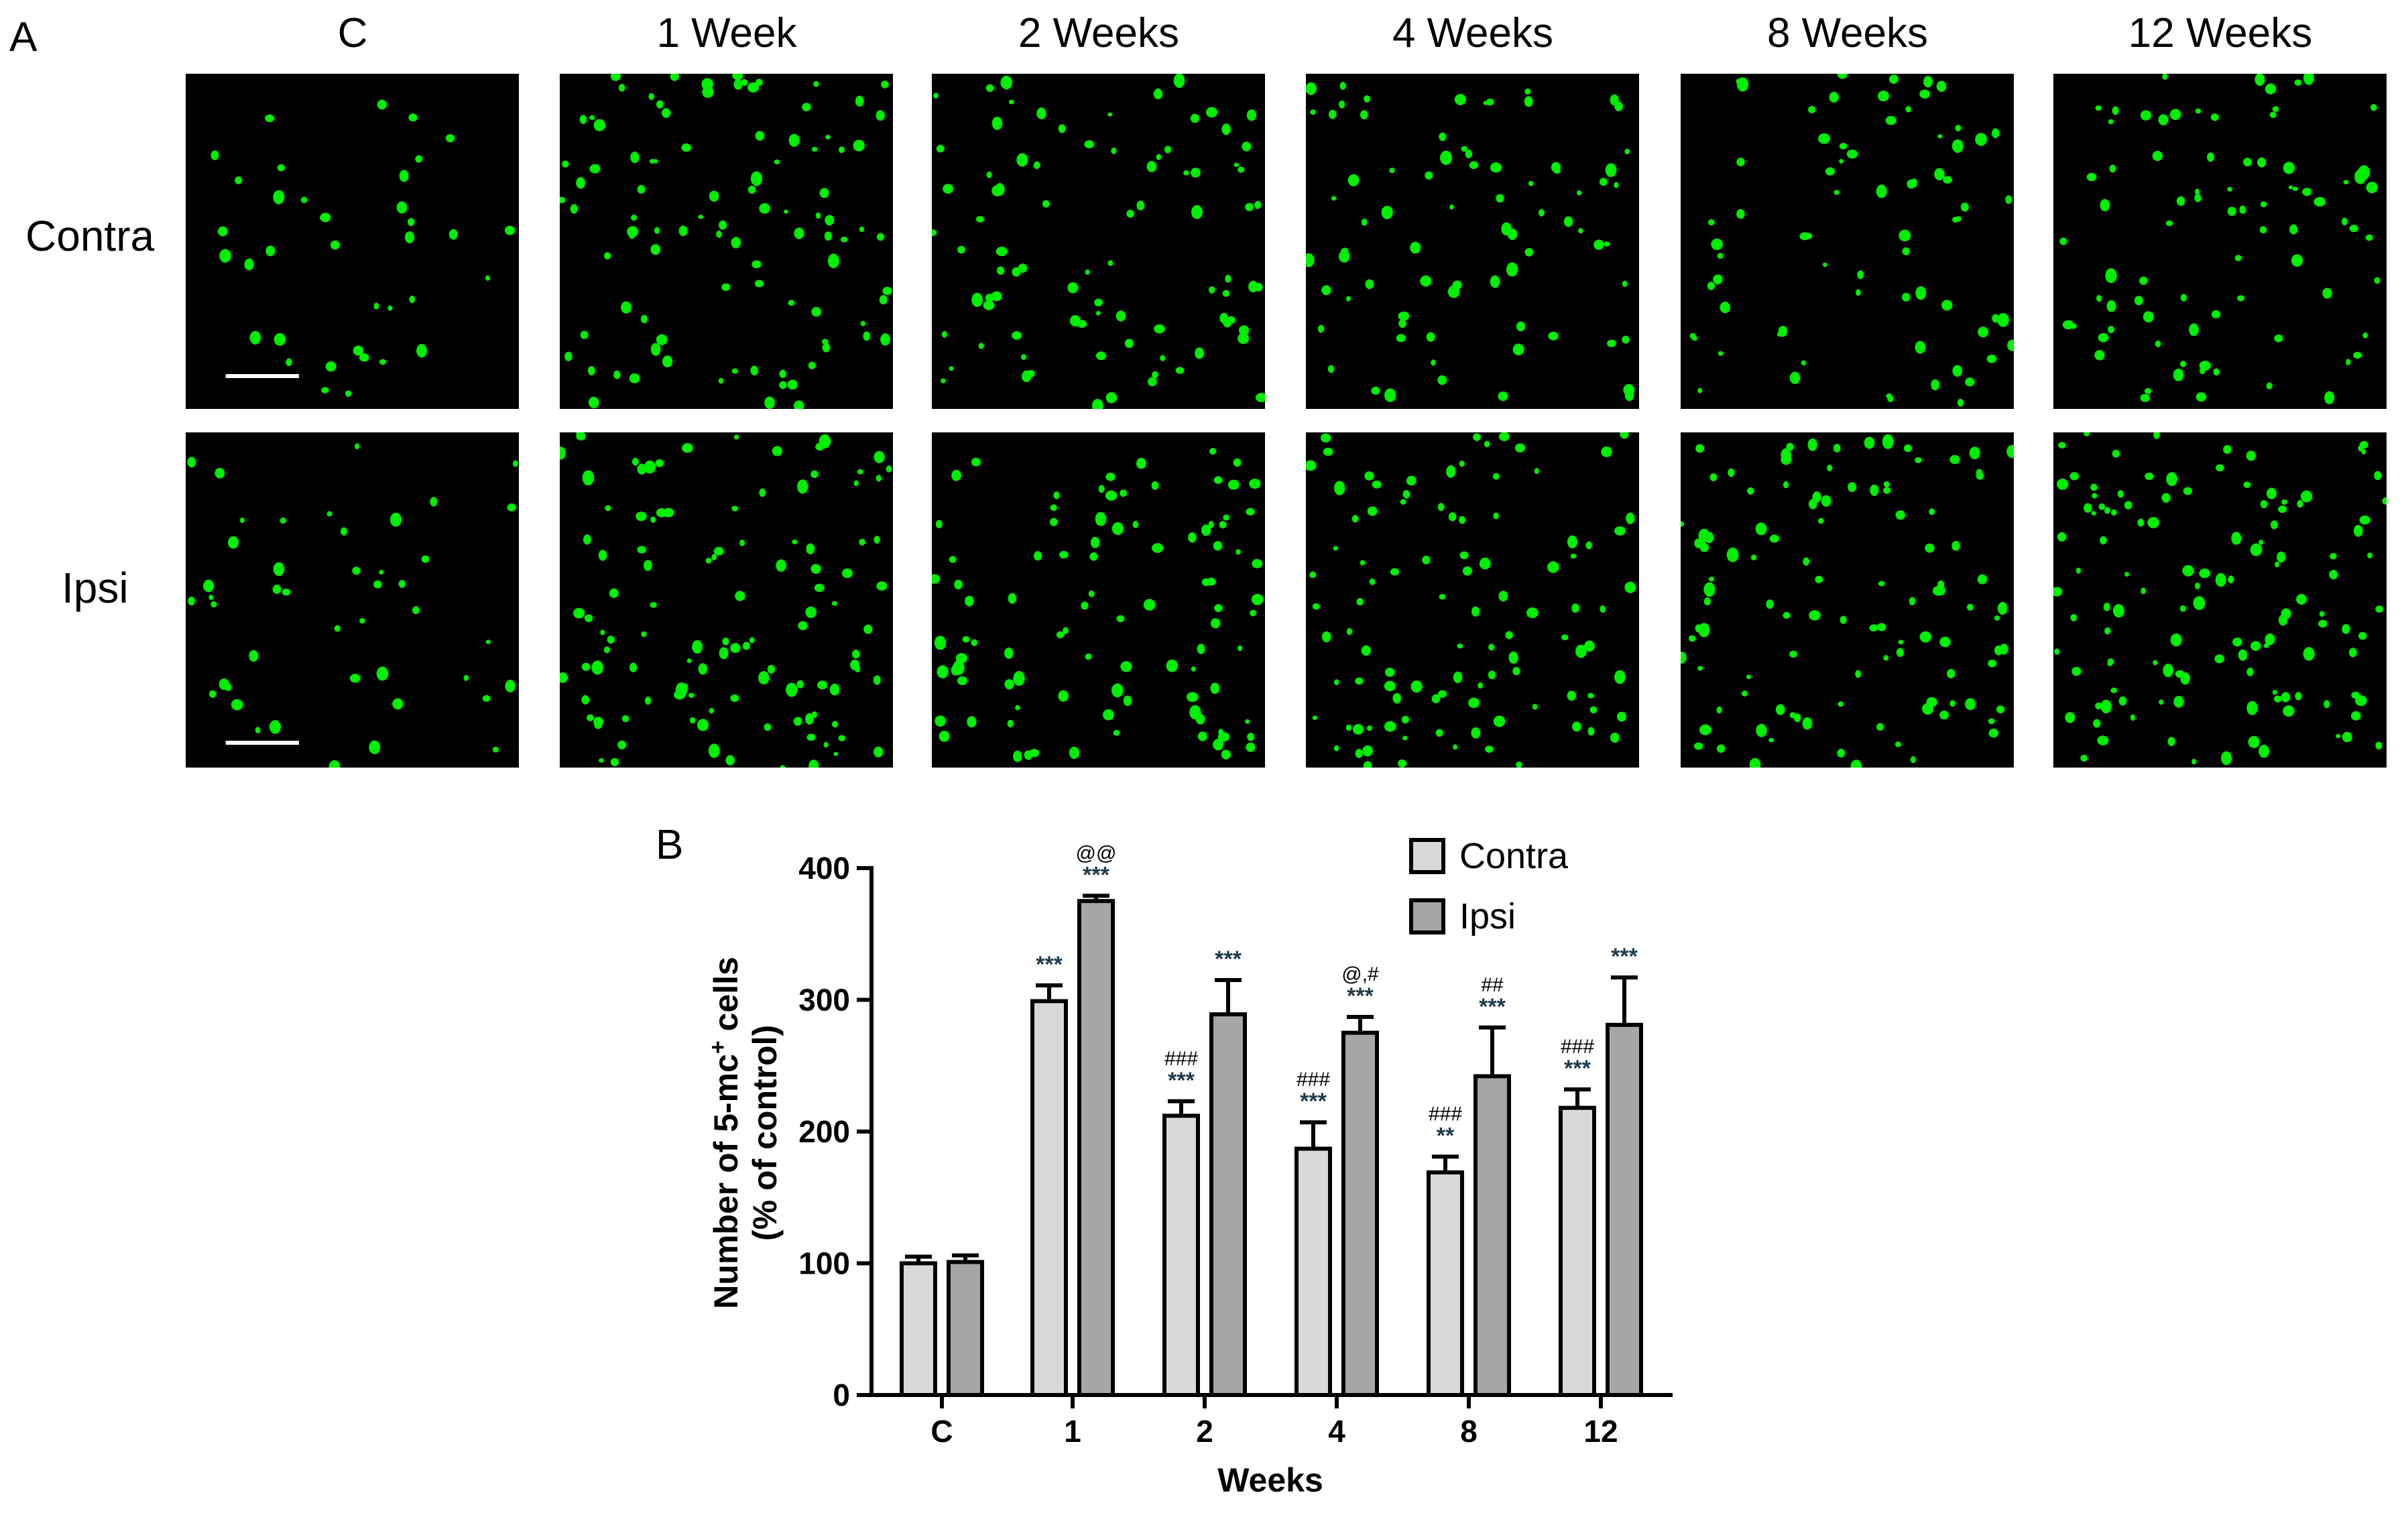 This screenshot has height=1515, width=2408. I want to click on bar, so click(1360, 1213).